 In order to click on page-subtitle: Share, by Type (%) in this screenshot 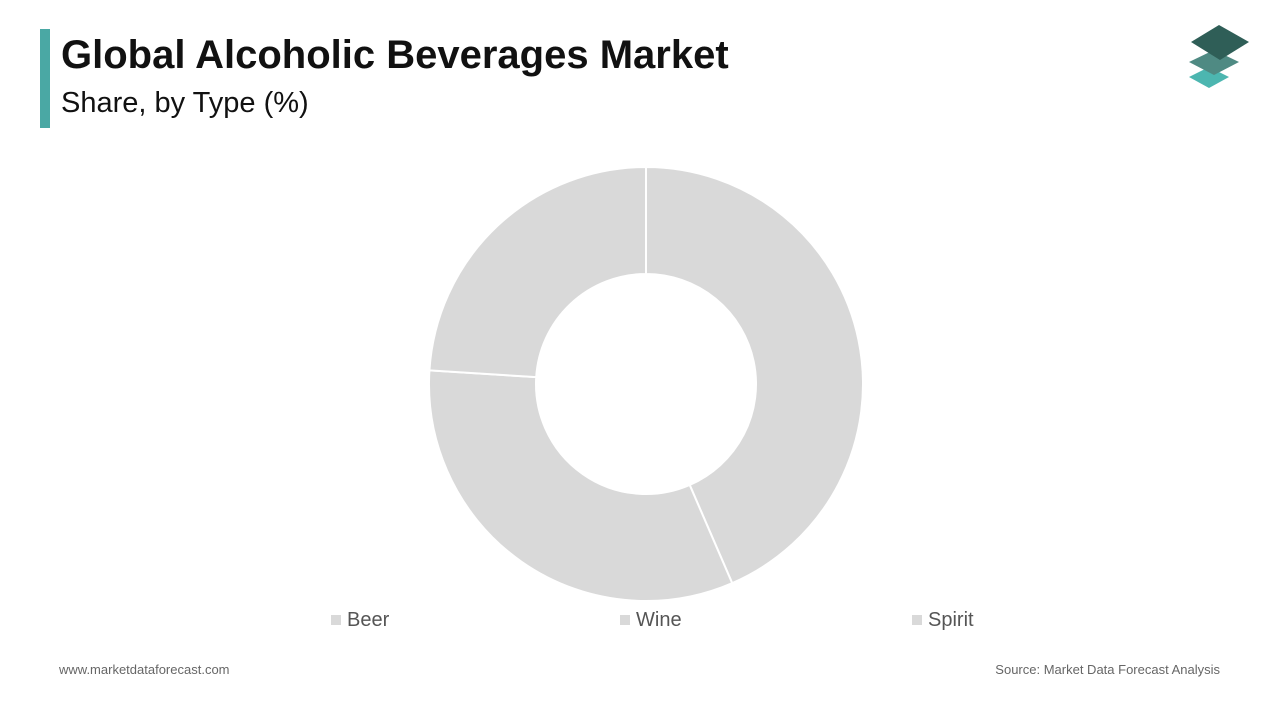, I will do `click(185, 103)`.